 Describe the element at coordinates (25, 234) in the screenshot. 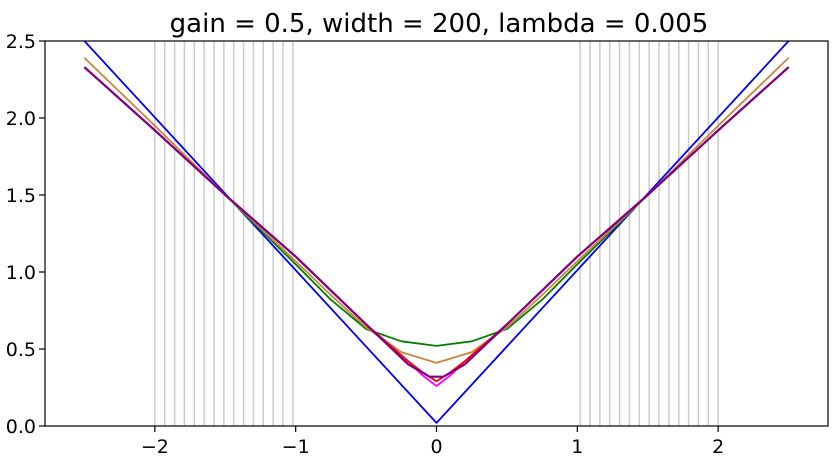

I see `y-axis-ticks: 0.0 0.5 1.0 1.5 2.0 2.5` at that location.